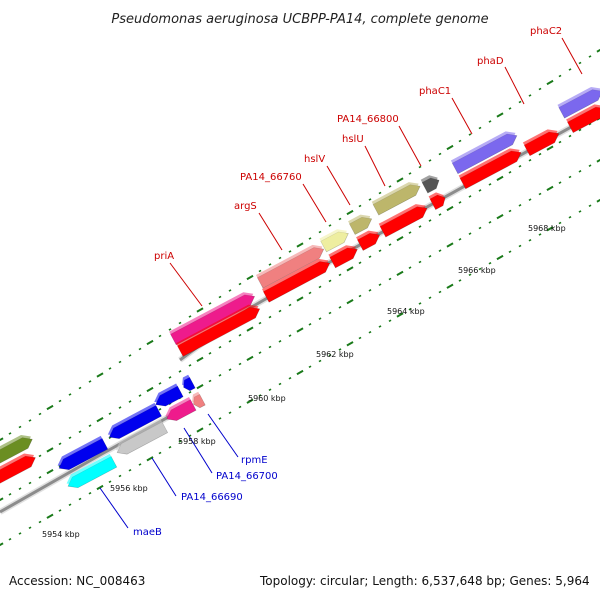  Describe the element at coordinates (267, 398) in the screenshot. I see `kbp-label-5960: 5960 kbp` at that location.